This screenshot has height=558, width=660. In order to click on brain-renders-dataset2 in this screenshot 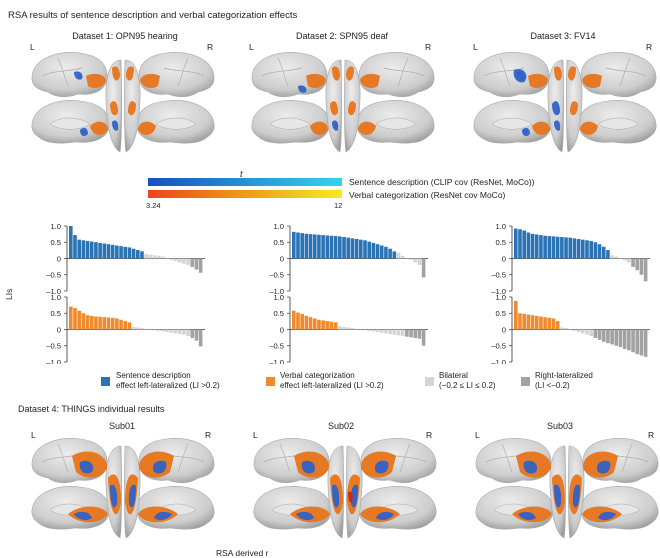, I will do `click(343, 102)`.